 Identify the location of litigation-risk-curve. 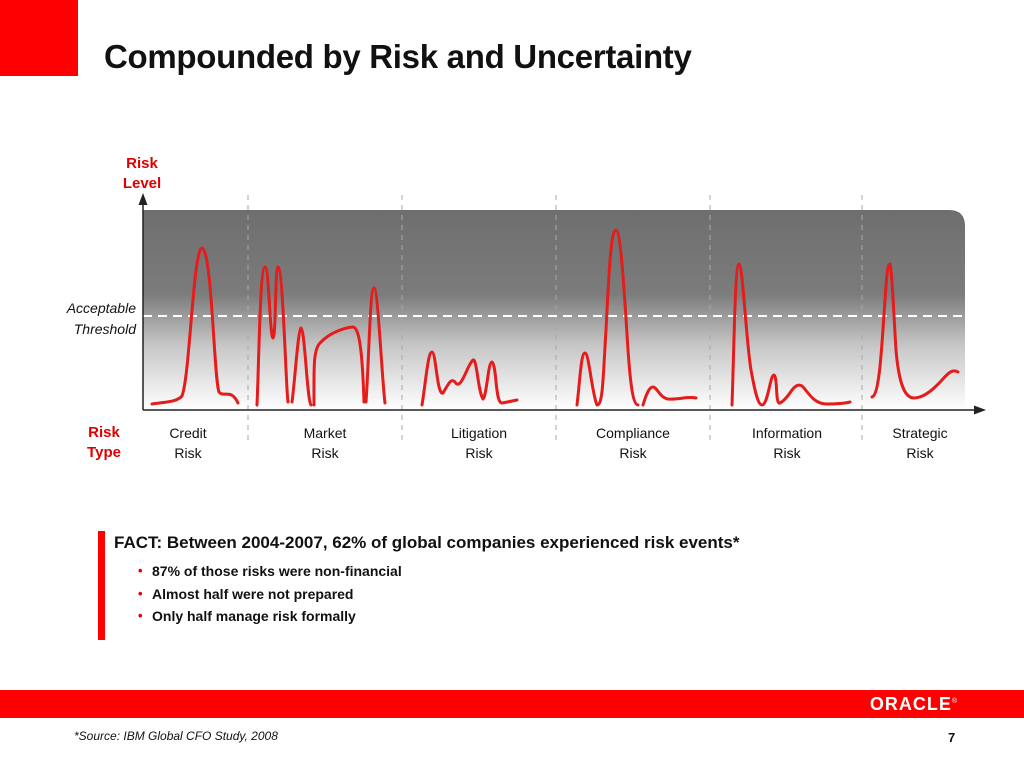
(469, 378).